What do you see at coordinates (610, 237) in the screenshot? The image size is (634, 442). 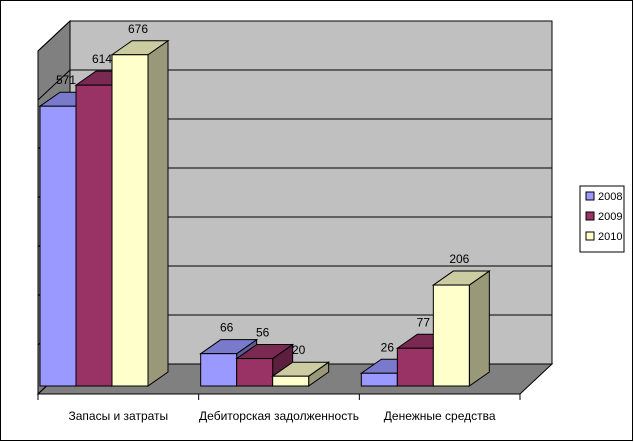 I see `legend-label: 2010` at bounding box center [610, 237].